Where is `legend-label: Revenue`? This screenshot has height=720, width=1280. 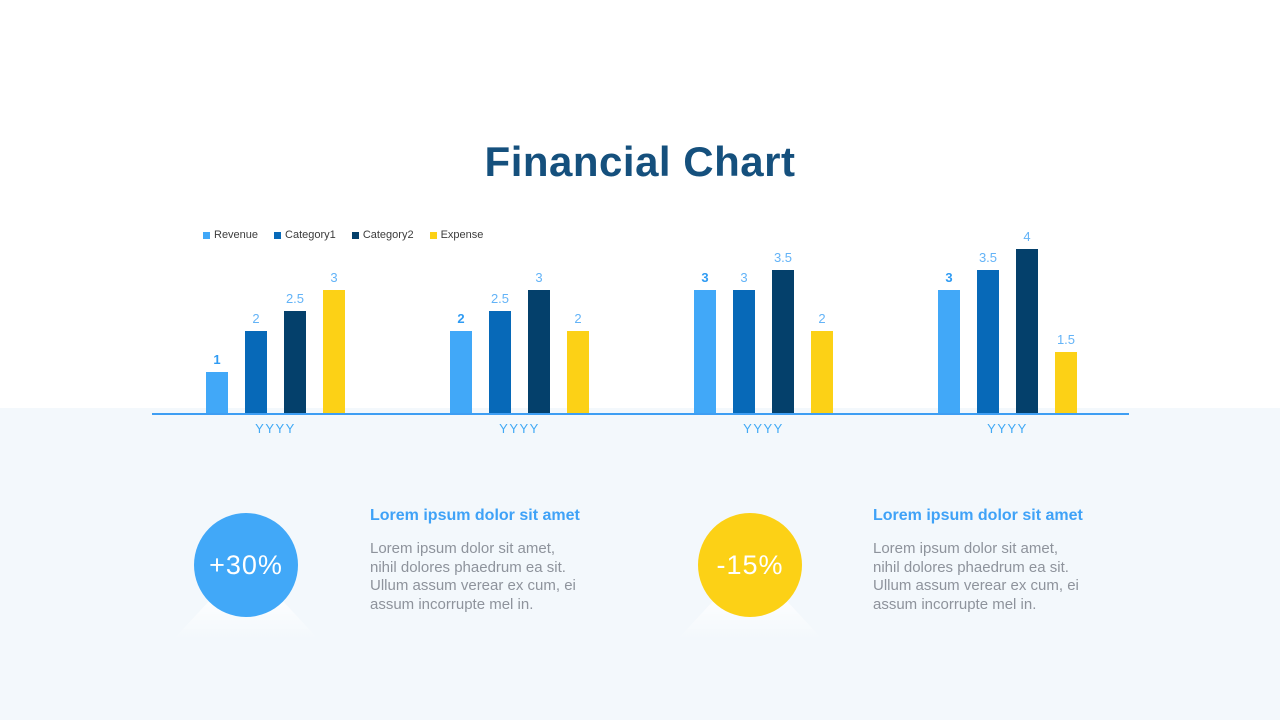
legend-label: Revenue is located at coordinates (236, 235).